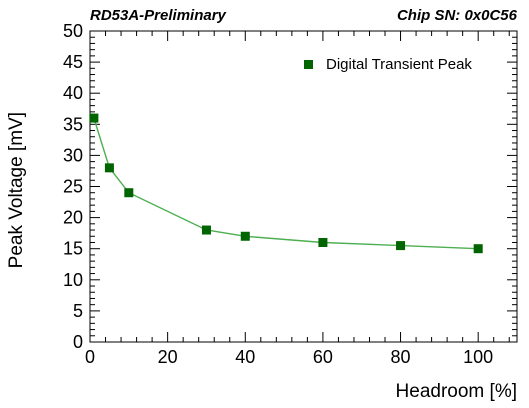 Image resolution: width=529 pixels, height=408 pixels. What do you see at coordinates (73, 280) in the screenshot?
I see `y-tick-label: 10` at bounding box center [73, 280].